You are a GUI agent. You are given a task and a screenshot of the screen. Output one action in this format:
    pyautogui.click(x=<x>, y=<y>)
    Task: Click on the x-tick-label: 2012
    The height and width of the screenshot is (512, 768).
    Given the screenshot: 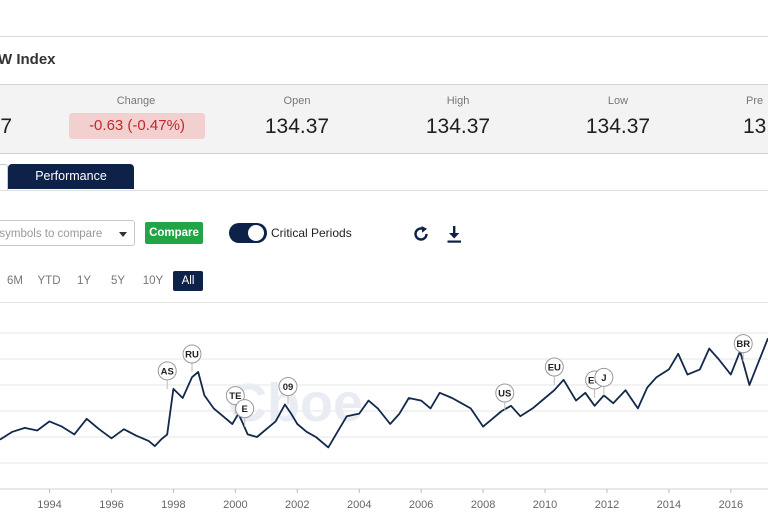 What is the action you would take?
    pyautogui.click(x=607, y=505)
    